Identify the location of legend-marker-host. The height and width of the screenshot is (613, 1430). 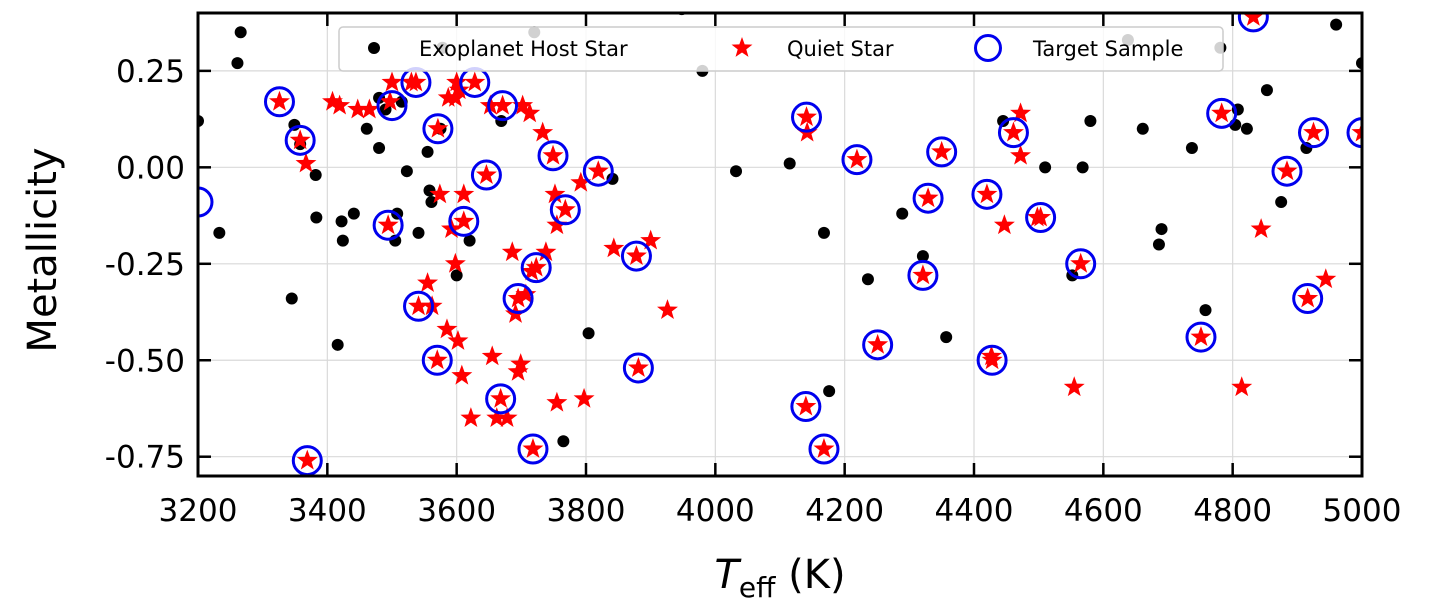
(374, 48).